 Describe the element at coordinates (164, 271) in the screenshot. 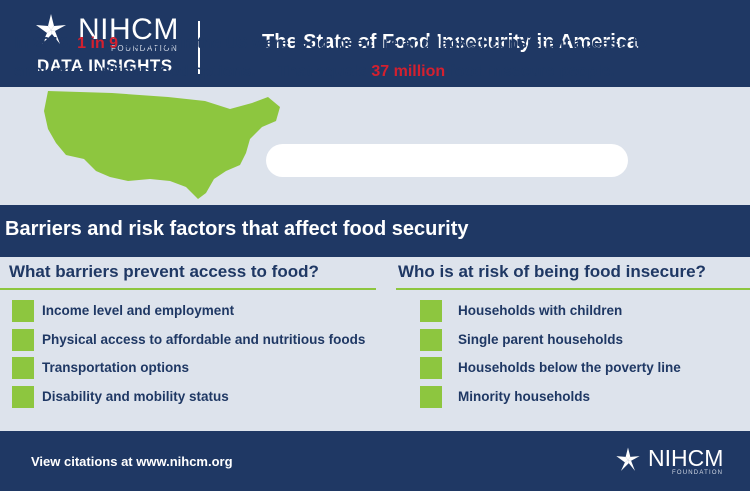

I see `barriers-heading: What barriers prevent access to food?` at that location.